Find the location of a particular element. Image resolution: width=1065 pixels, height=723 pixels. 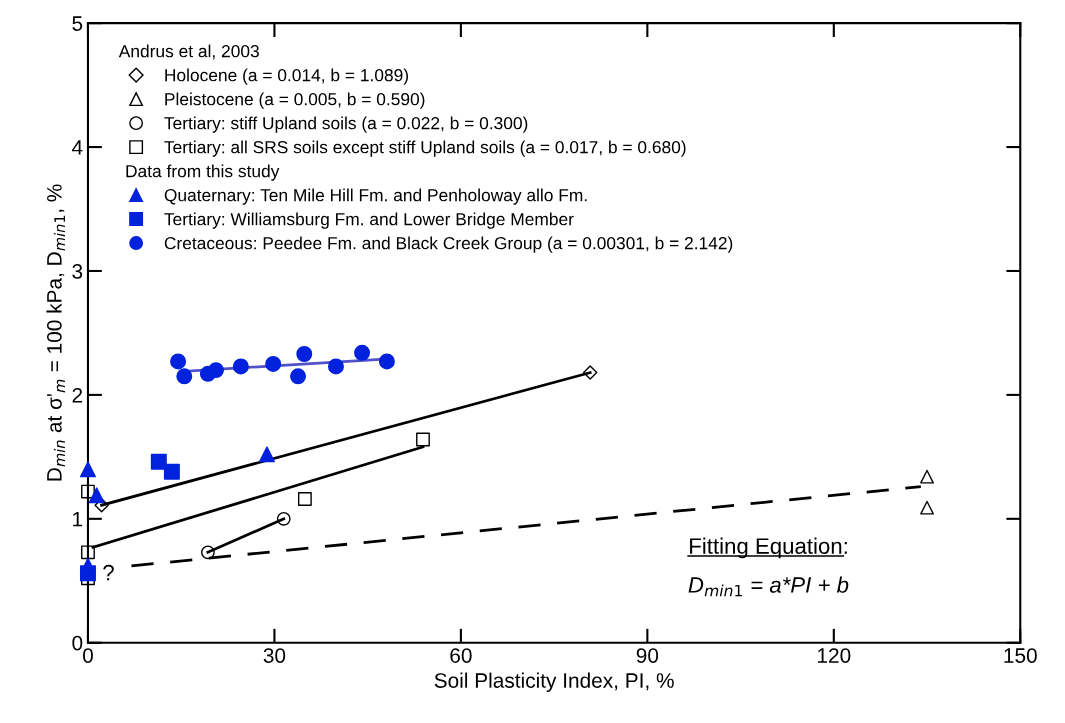

y-tick-label: 1 is located at coordinates (78, 519).